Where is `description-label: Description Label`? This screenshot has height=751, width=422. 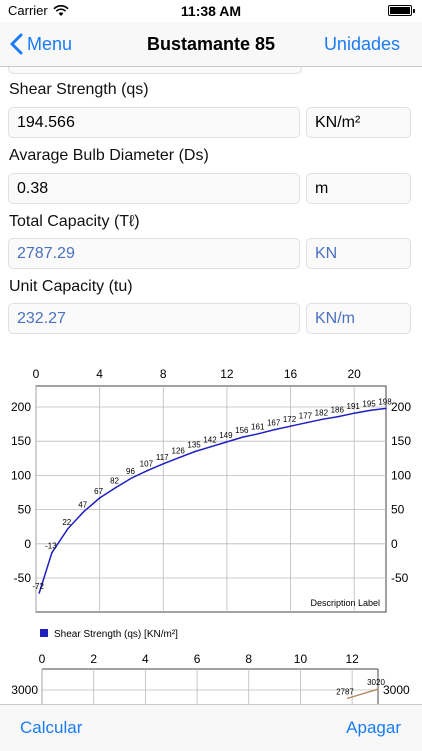
description-label: Description Label is located at coordinates (345, 603).